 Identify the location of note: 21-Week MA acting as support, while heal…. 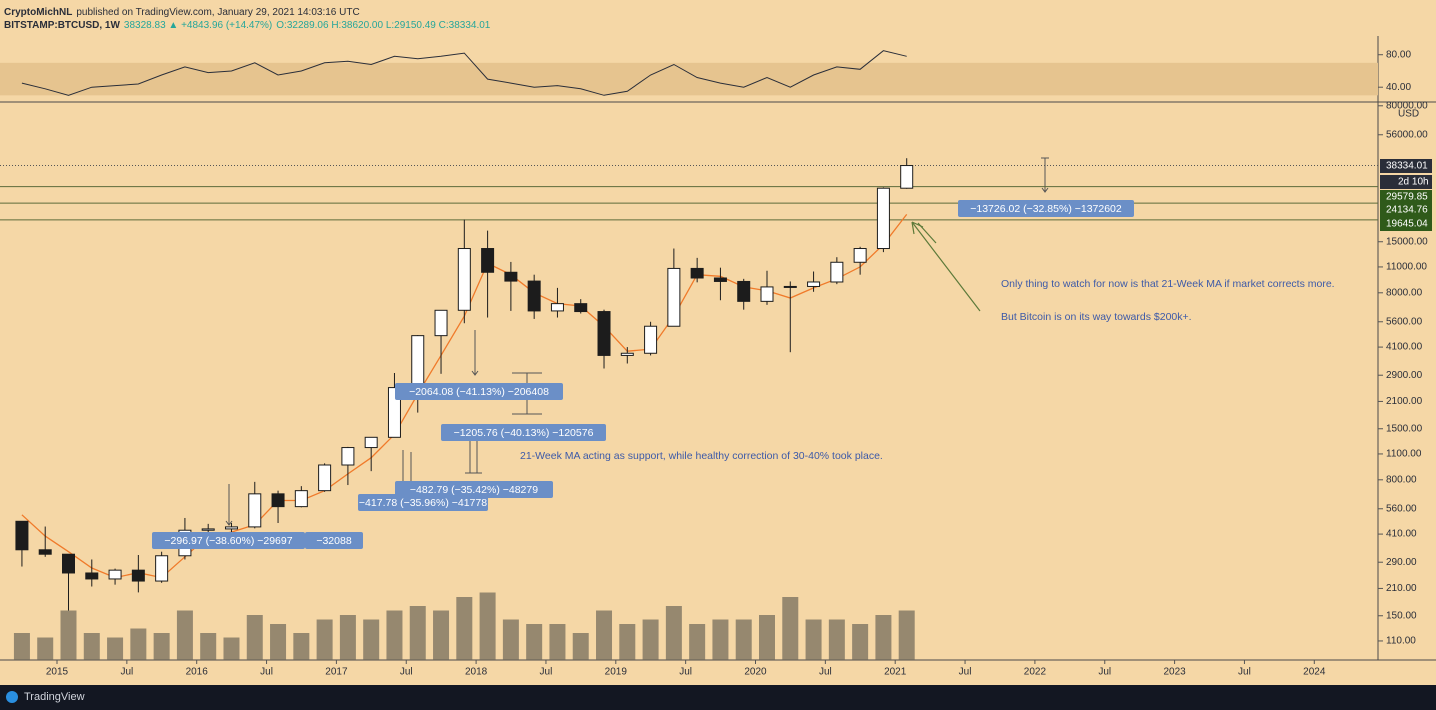
(701, 456).